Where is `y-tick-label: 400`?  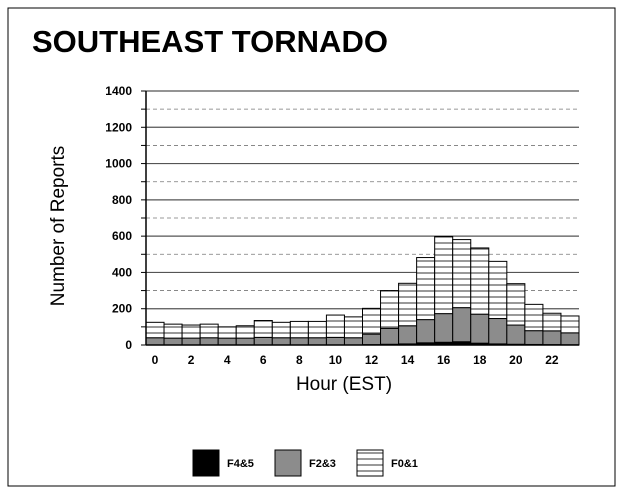
y-tick-label: 400 is located at coordinates (122, 272).